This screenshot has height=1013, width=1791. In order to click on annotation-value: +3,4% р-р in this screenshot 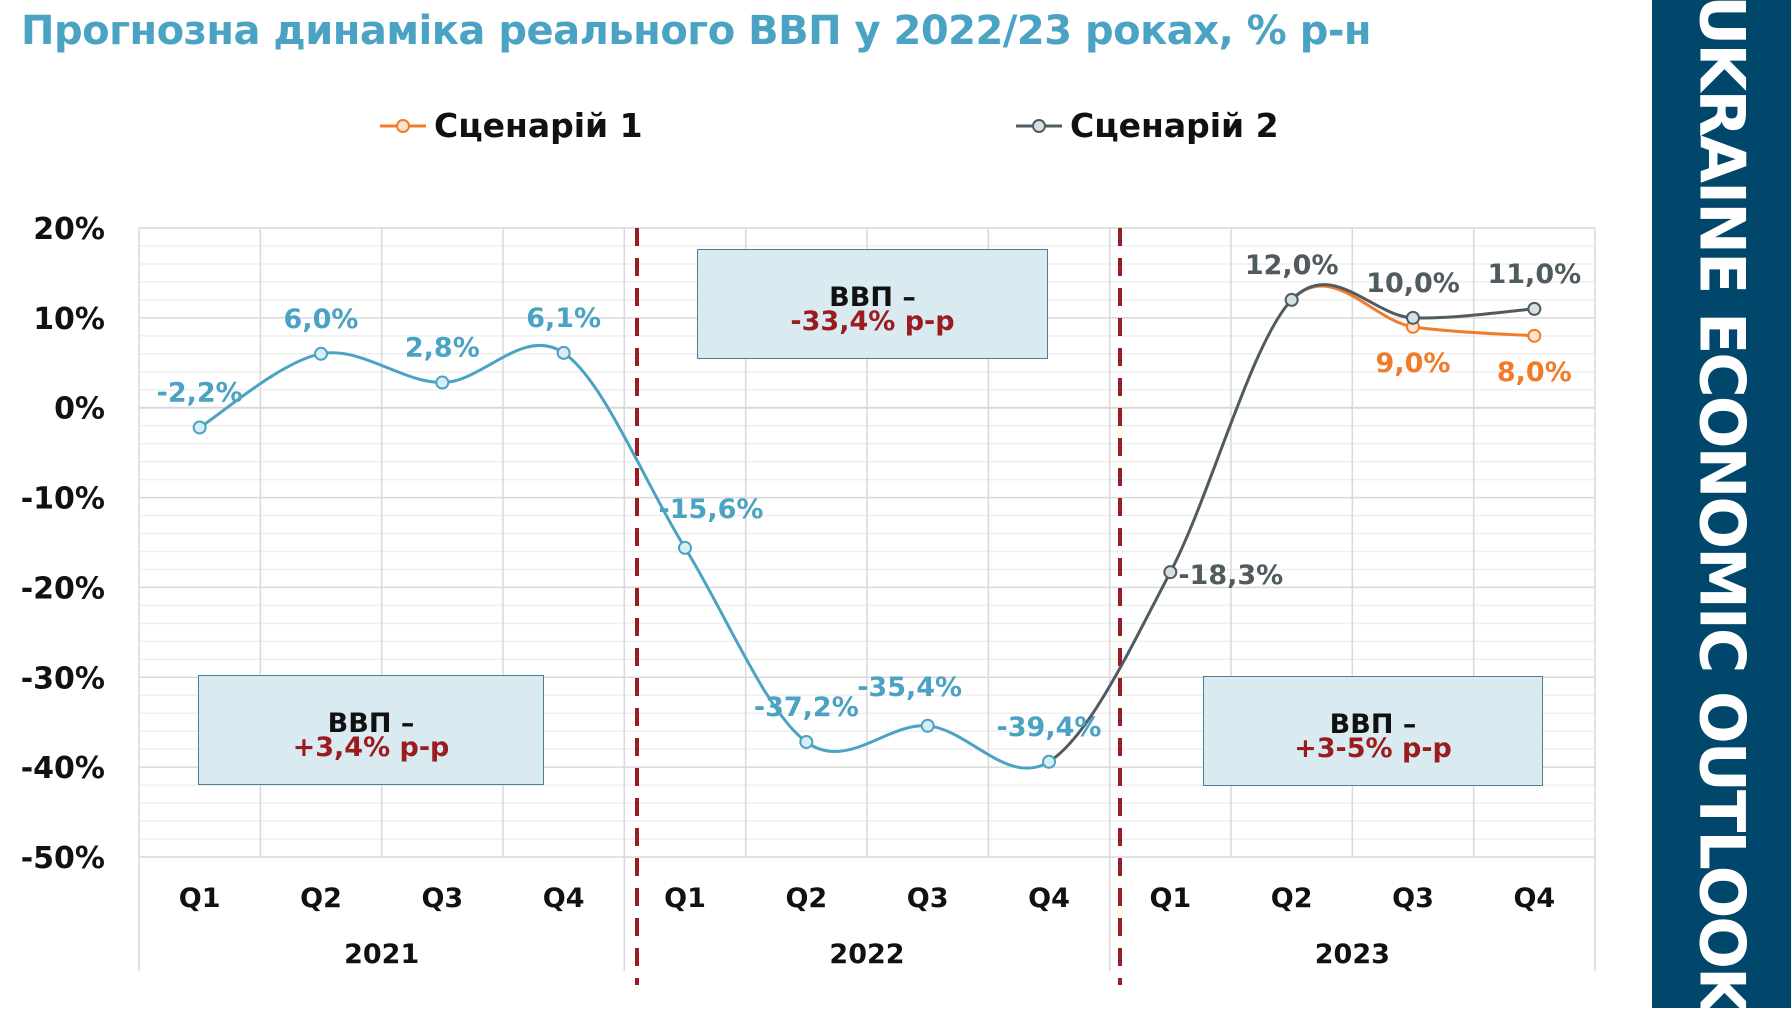, I will do `click(371, 747)`.